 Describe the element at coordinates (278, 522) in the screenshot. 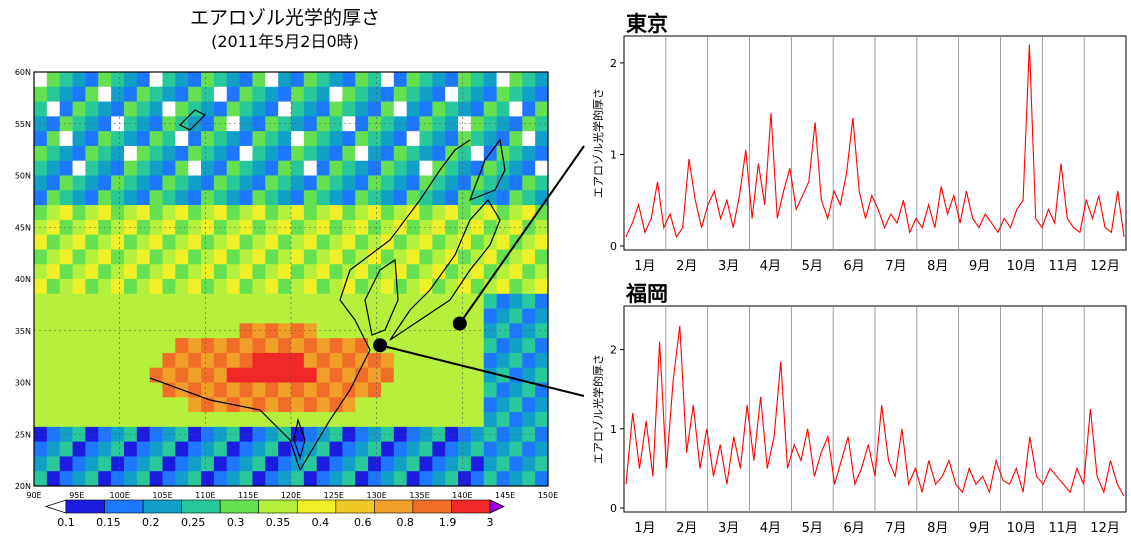

I see `colorbar-label: 0.35` at that location.